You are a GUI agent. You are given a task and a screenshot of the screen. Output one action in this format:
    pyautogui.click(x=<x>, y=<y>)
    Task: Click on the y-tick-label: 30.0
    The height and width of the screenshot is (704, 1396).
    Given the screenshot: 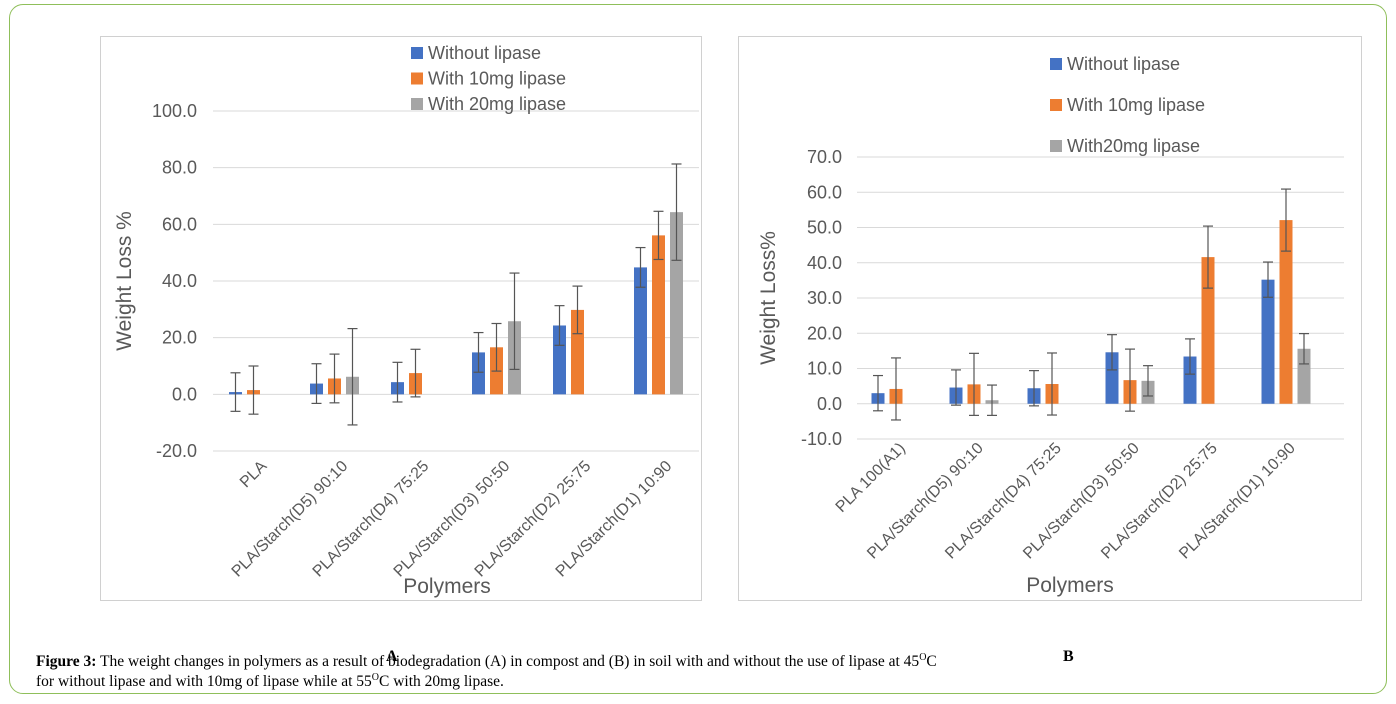 What is the action you would take?
    pyautogui.click(x=824, y=298)
    